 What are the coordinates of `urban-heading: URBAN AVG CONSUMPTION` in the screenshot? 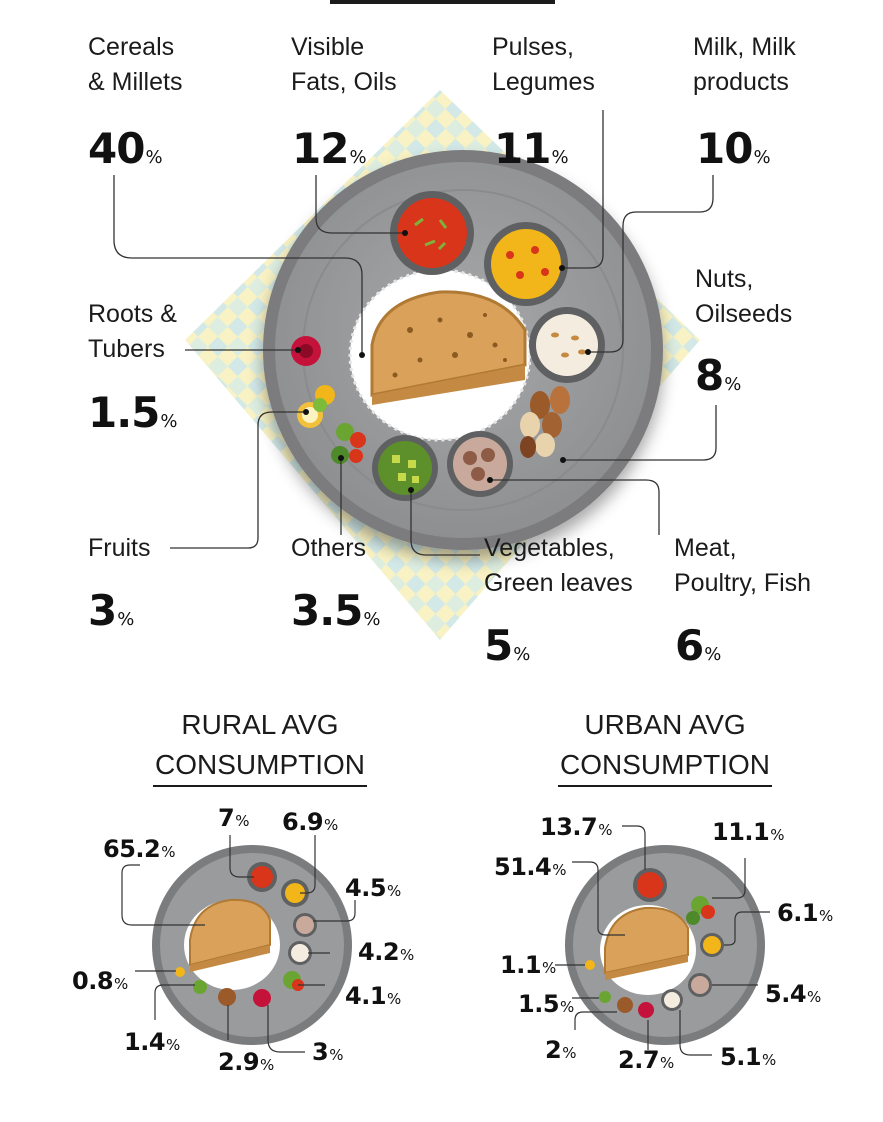 It's located at (665, 746).